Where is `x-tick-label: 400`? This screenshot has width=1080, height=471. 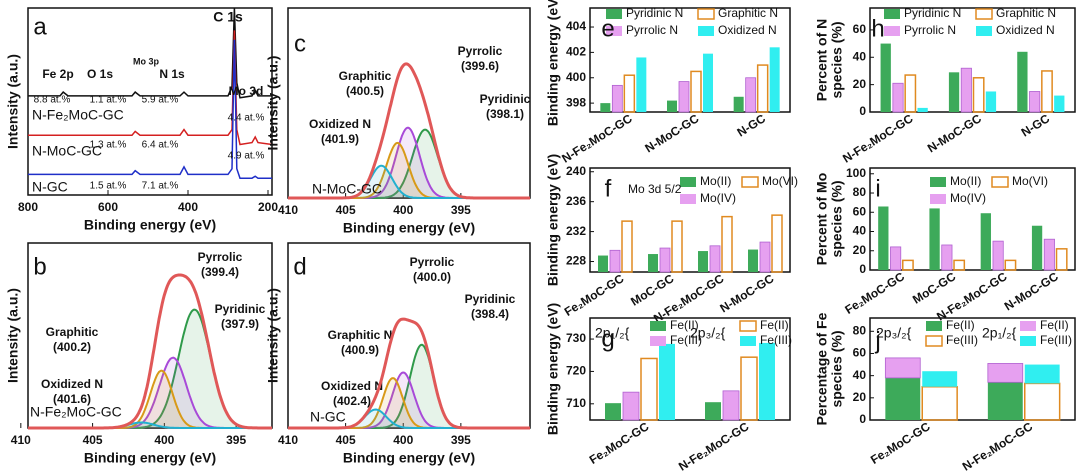
x-tick-label: 400 is located at coordinates (164, 440).